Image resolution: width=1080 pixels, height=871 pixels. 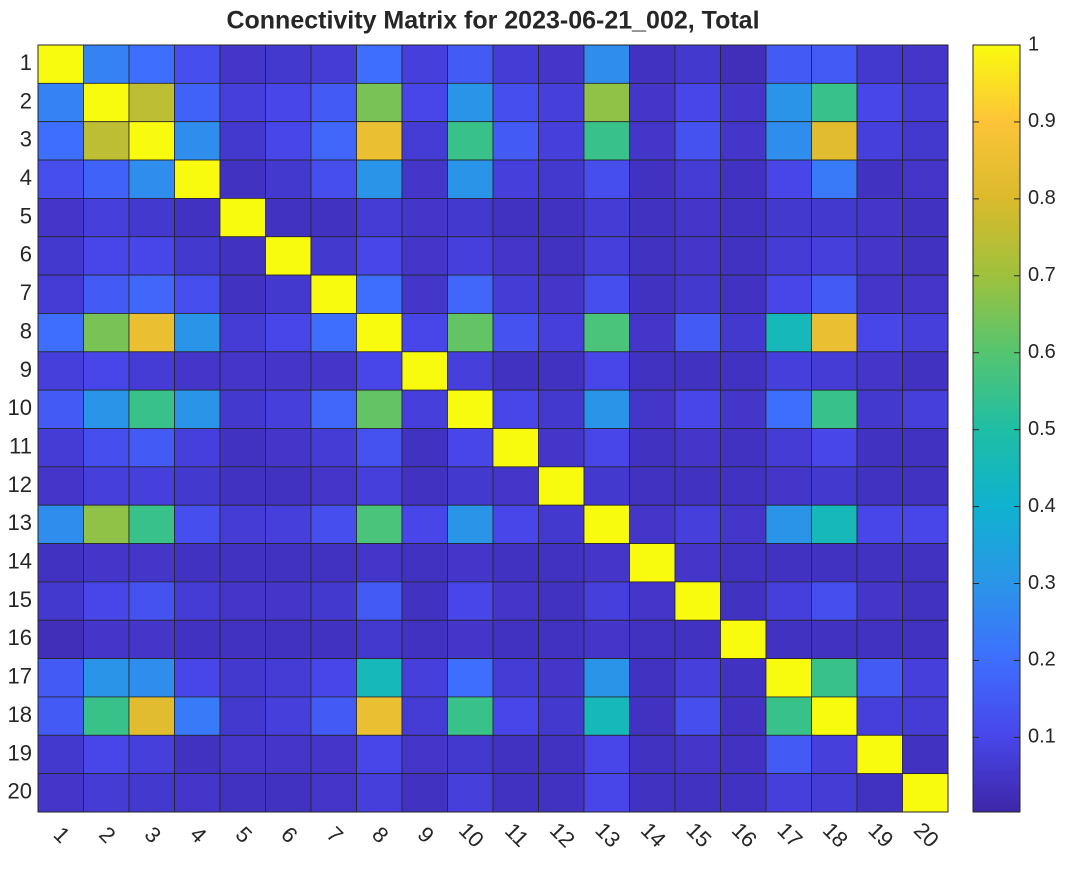 I want to click on colorbar-tick-label: 1, so click(x=1033, y=44).